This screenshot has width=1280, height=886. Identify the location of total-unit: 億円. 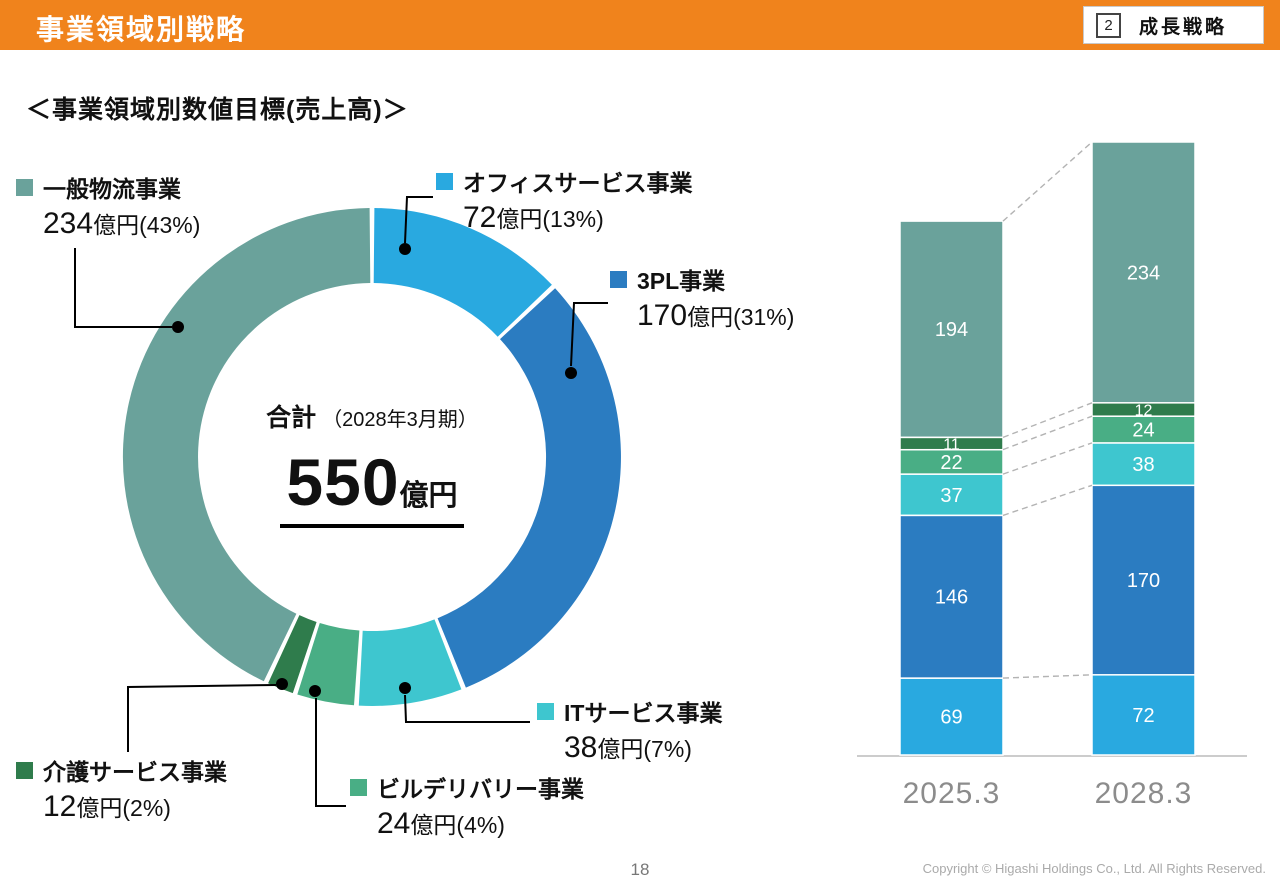
(428, 496).